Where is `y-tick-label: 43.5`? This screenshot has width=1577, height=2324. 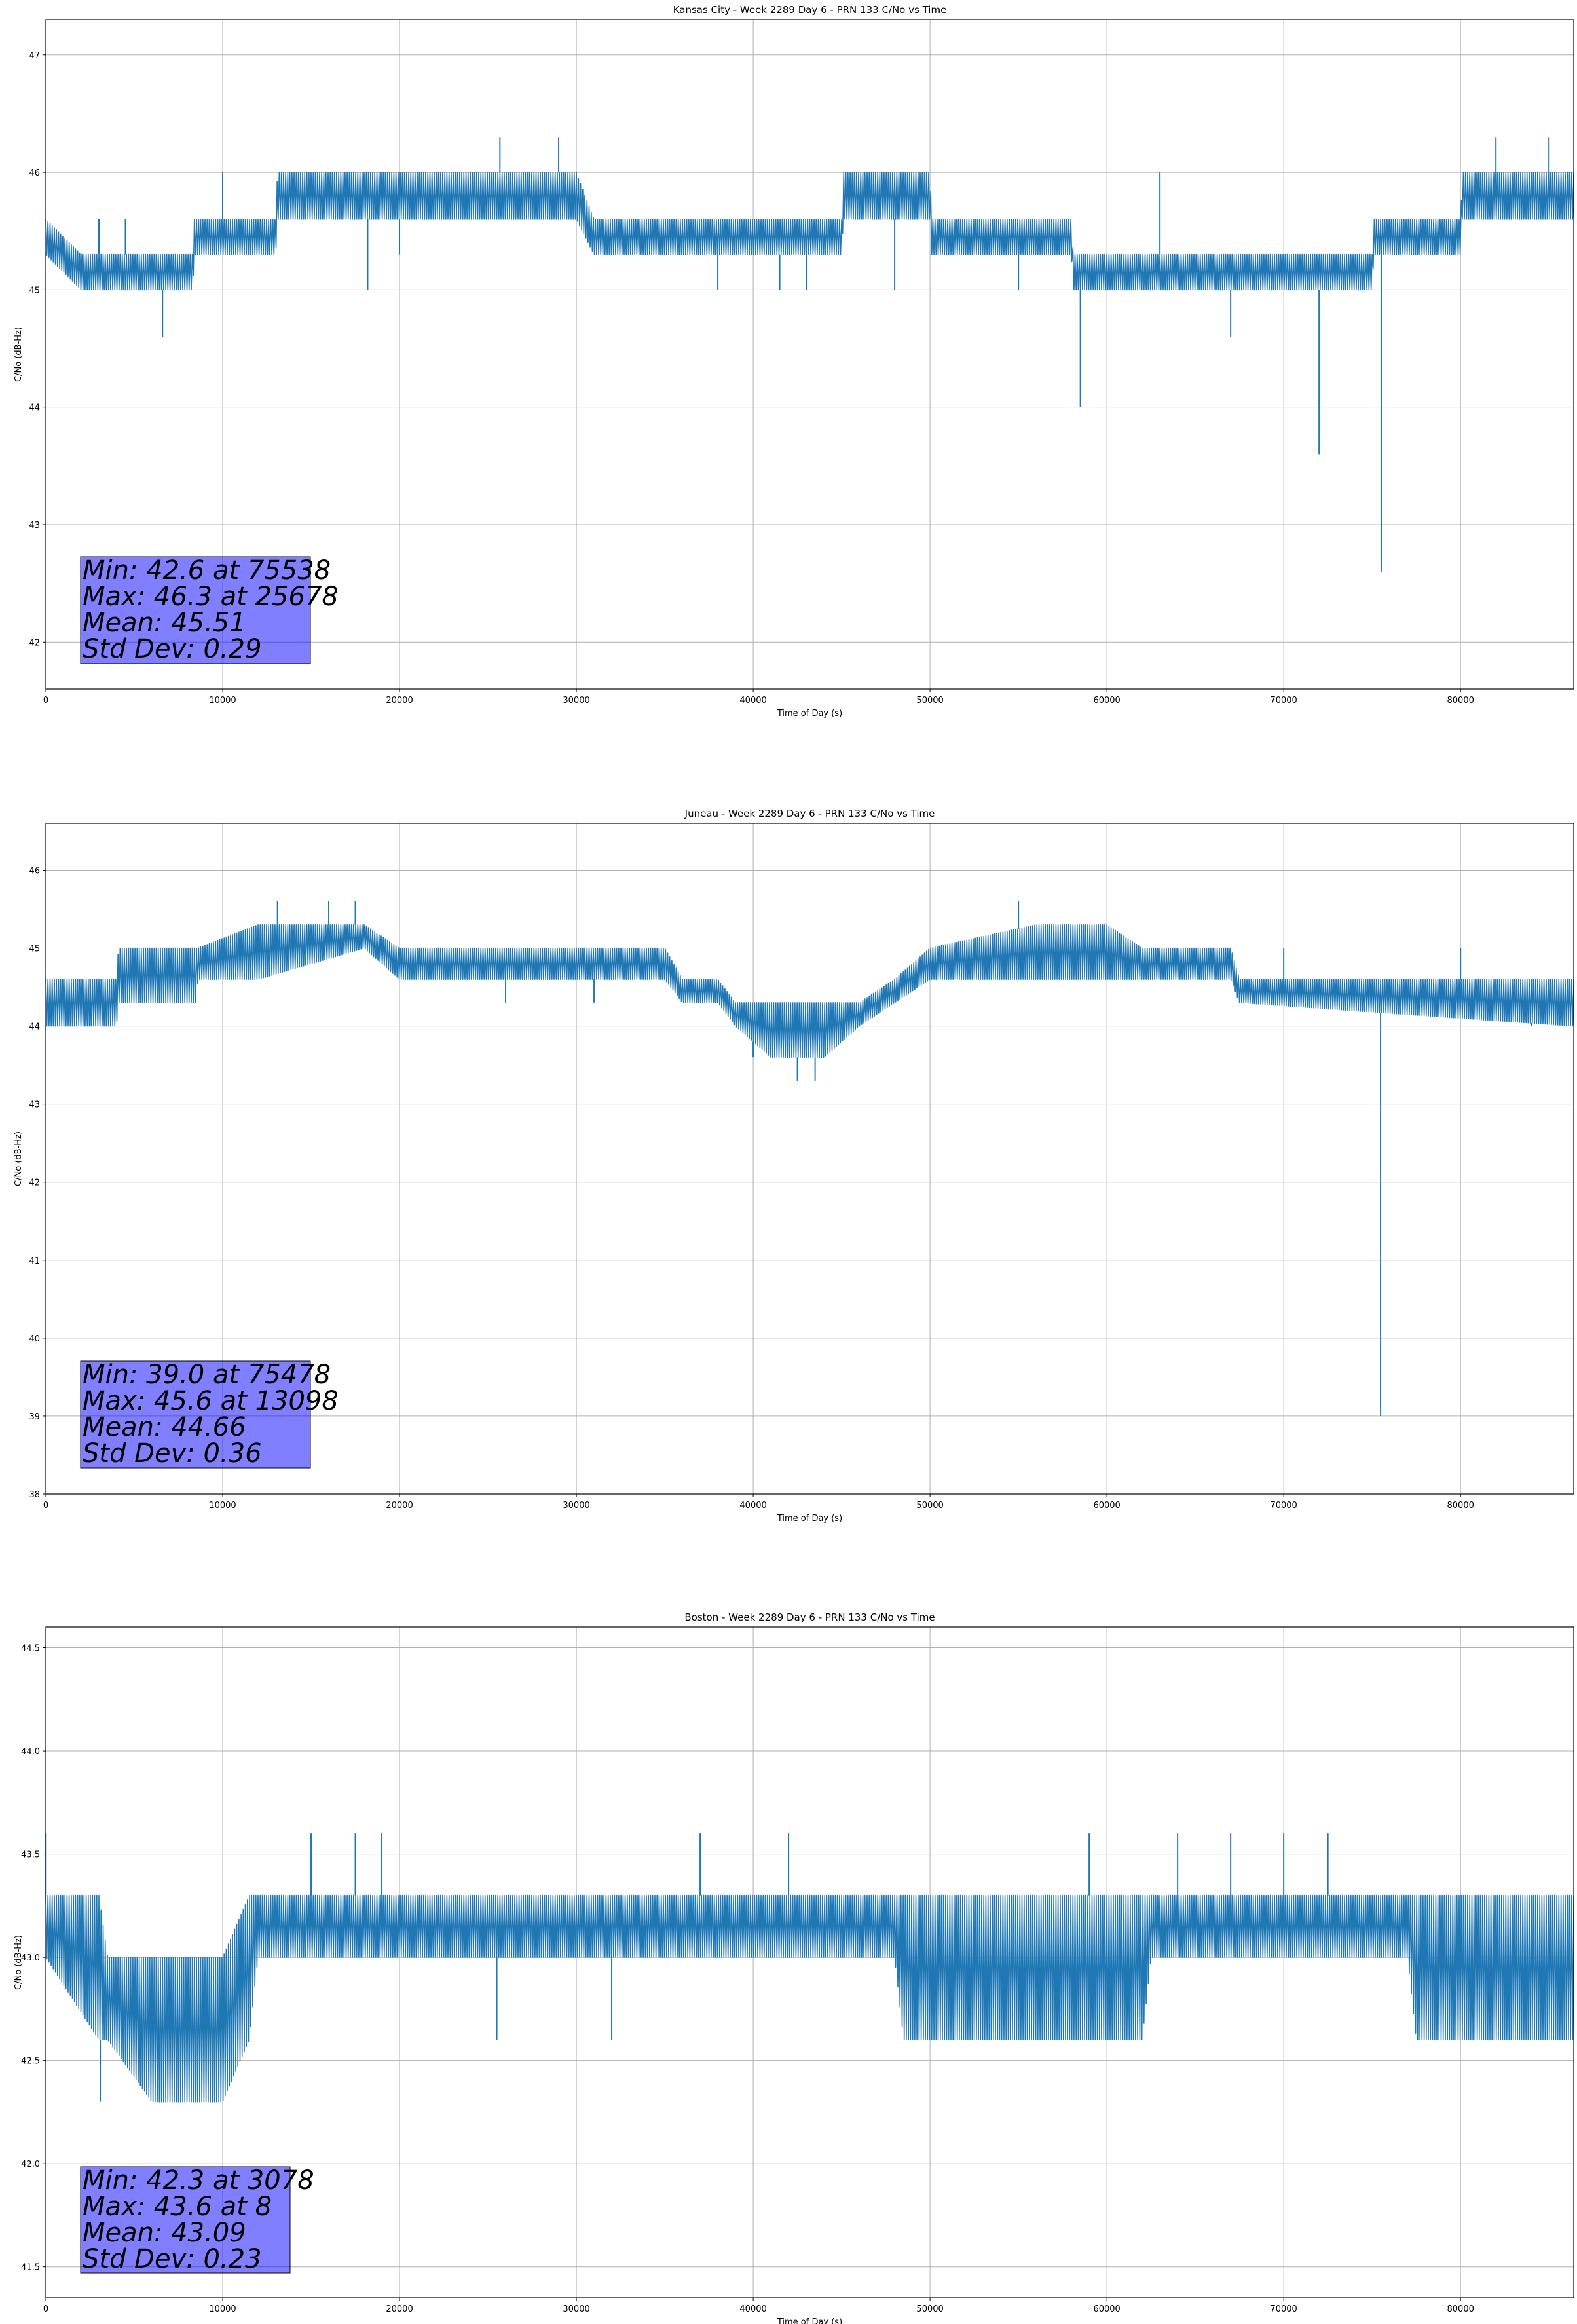 y-tick-label: 43.5 is located at coordinates (30, 1855).